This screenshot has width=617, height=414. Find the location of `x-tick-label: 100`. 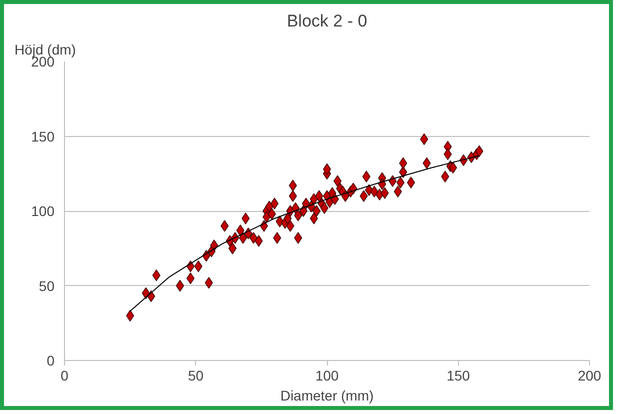

x-tick-label: 100 is located at coordinates (327, 376).